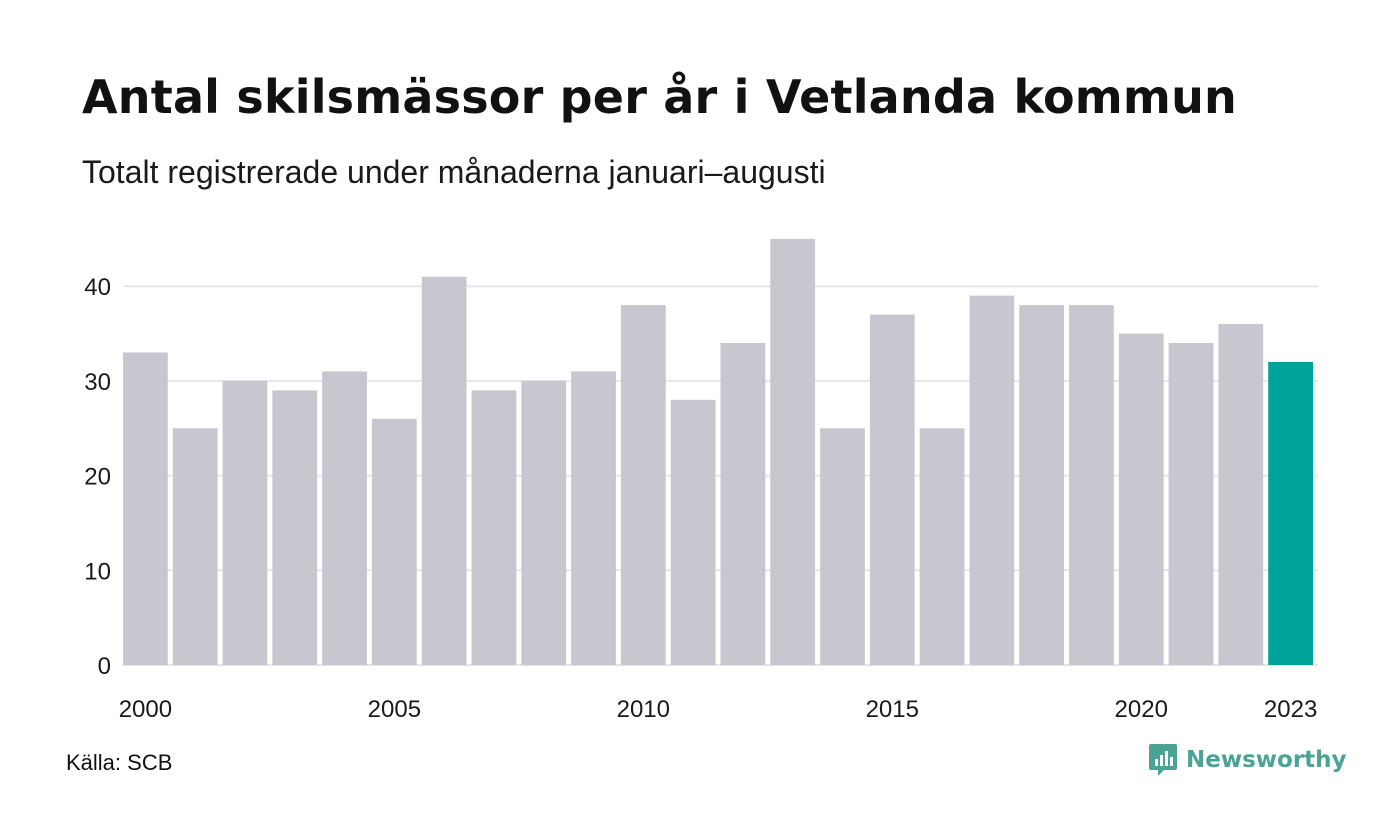 Image resolution: width=1400 pixels, height=840 pixels. I want to click on y-tick-label: 20, so click(97, 477).